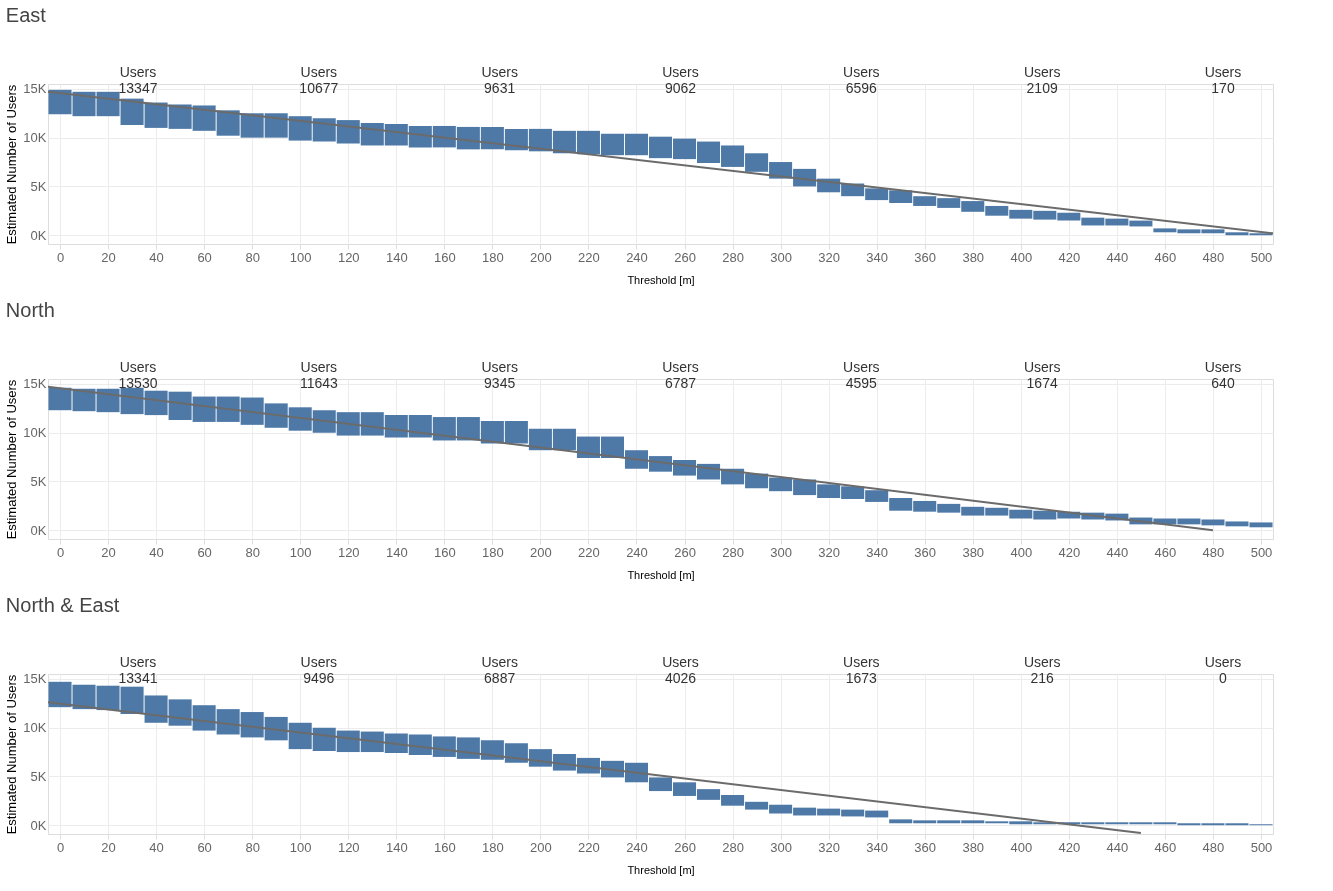  I want to click on x-tick-label: 80, so click(252, 257).